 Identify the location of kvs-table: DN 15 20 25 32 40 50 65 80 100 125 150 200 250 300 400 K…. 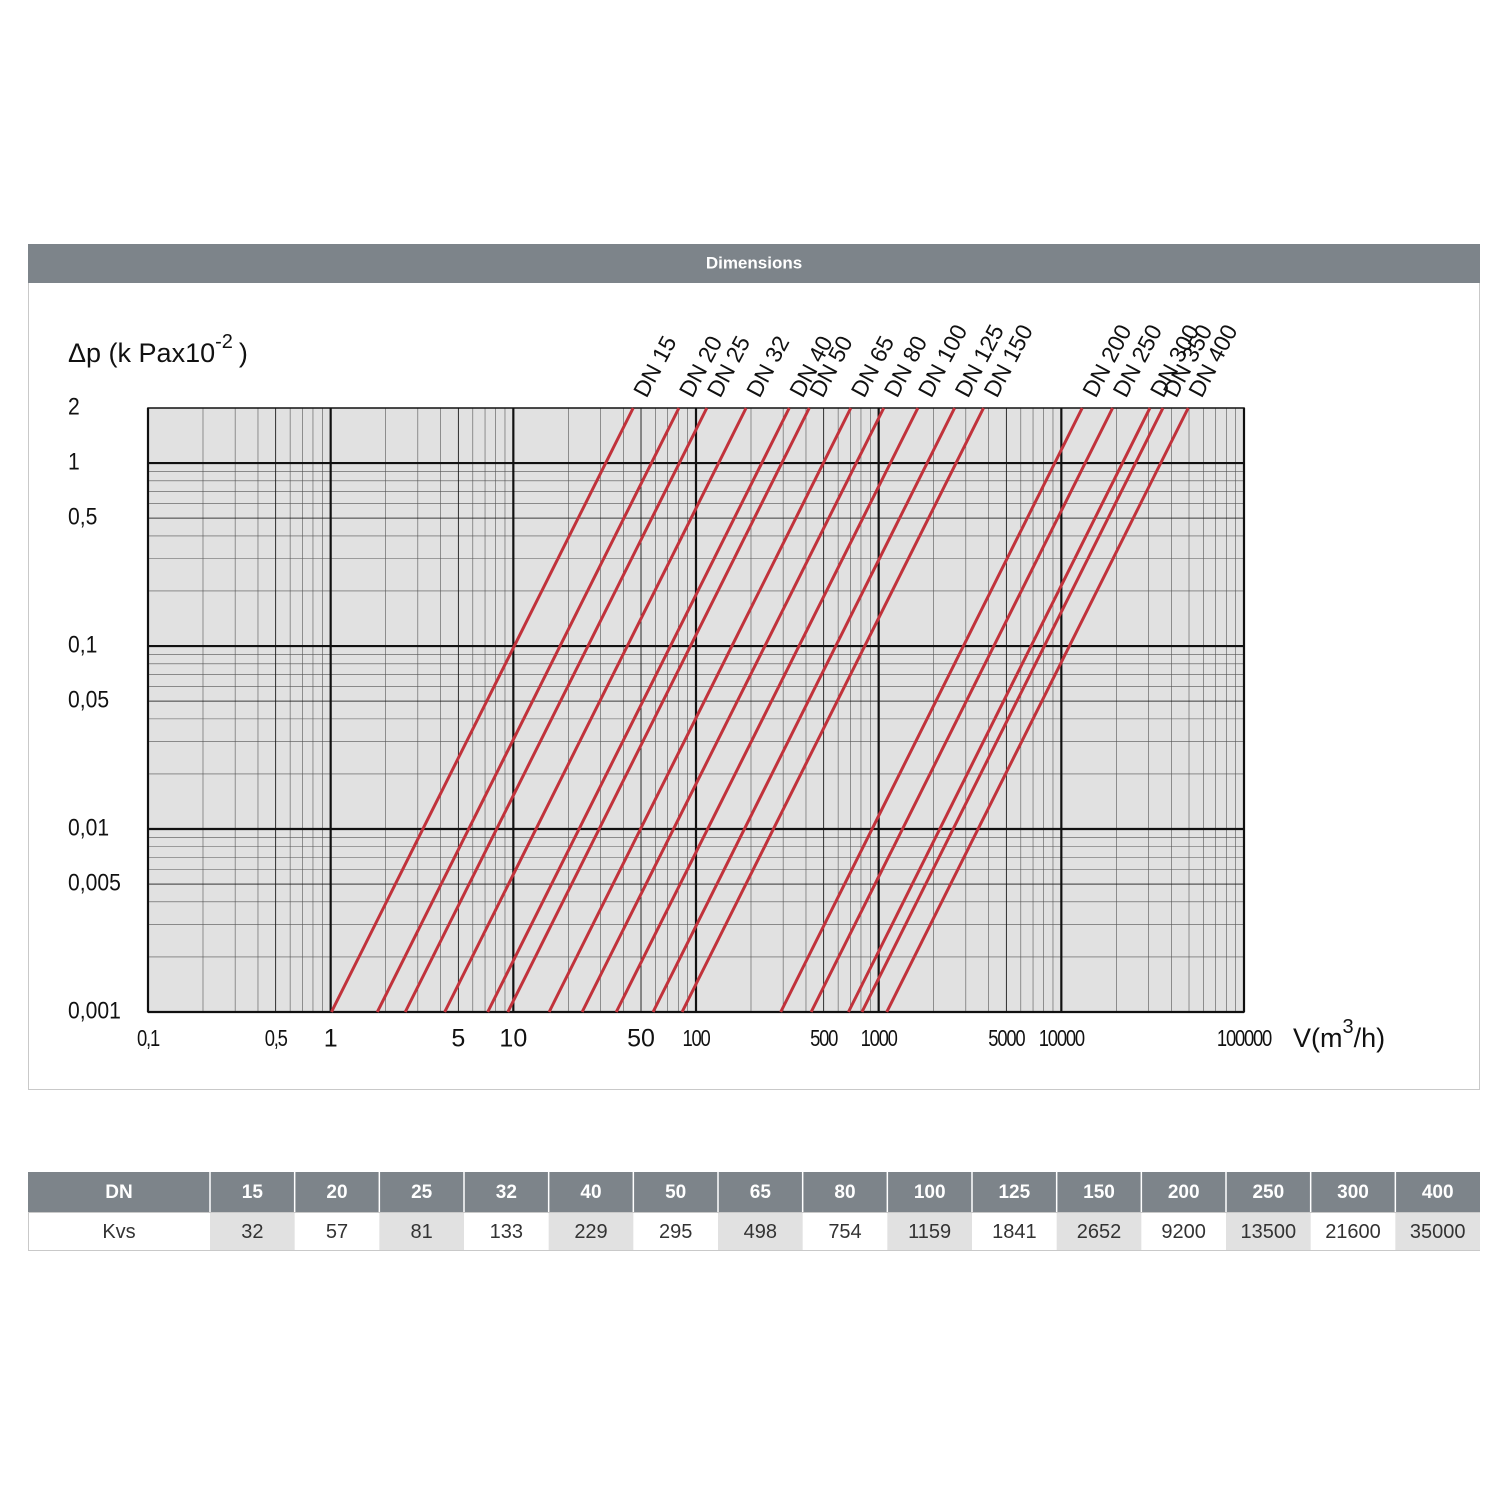
(754, 1211).